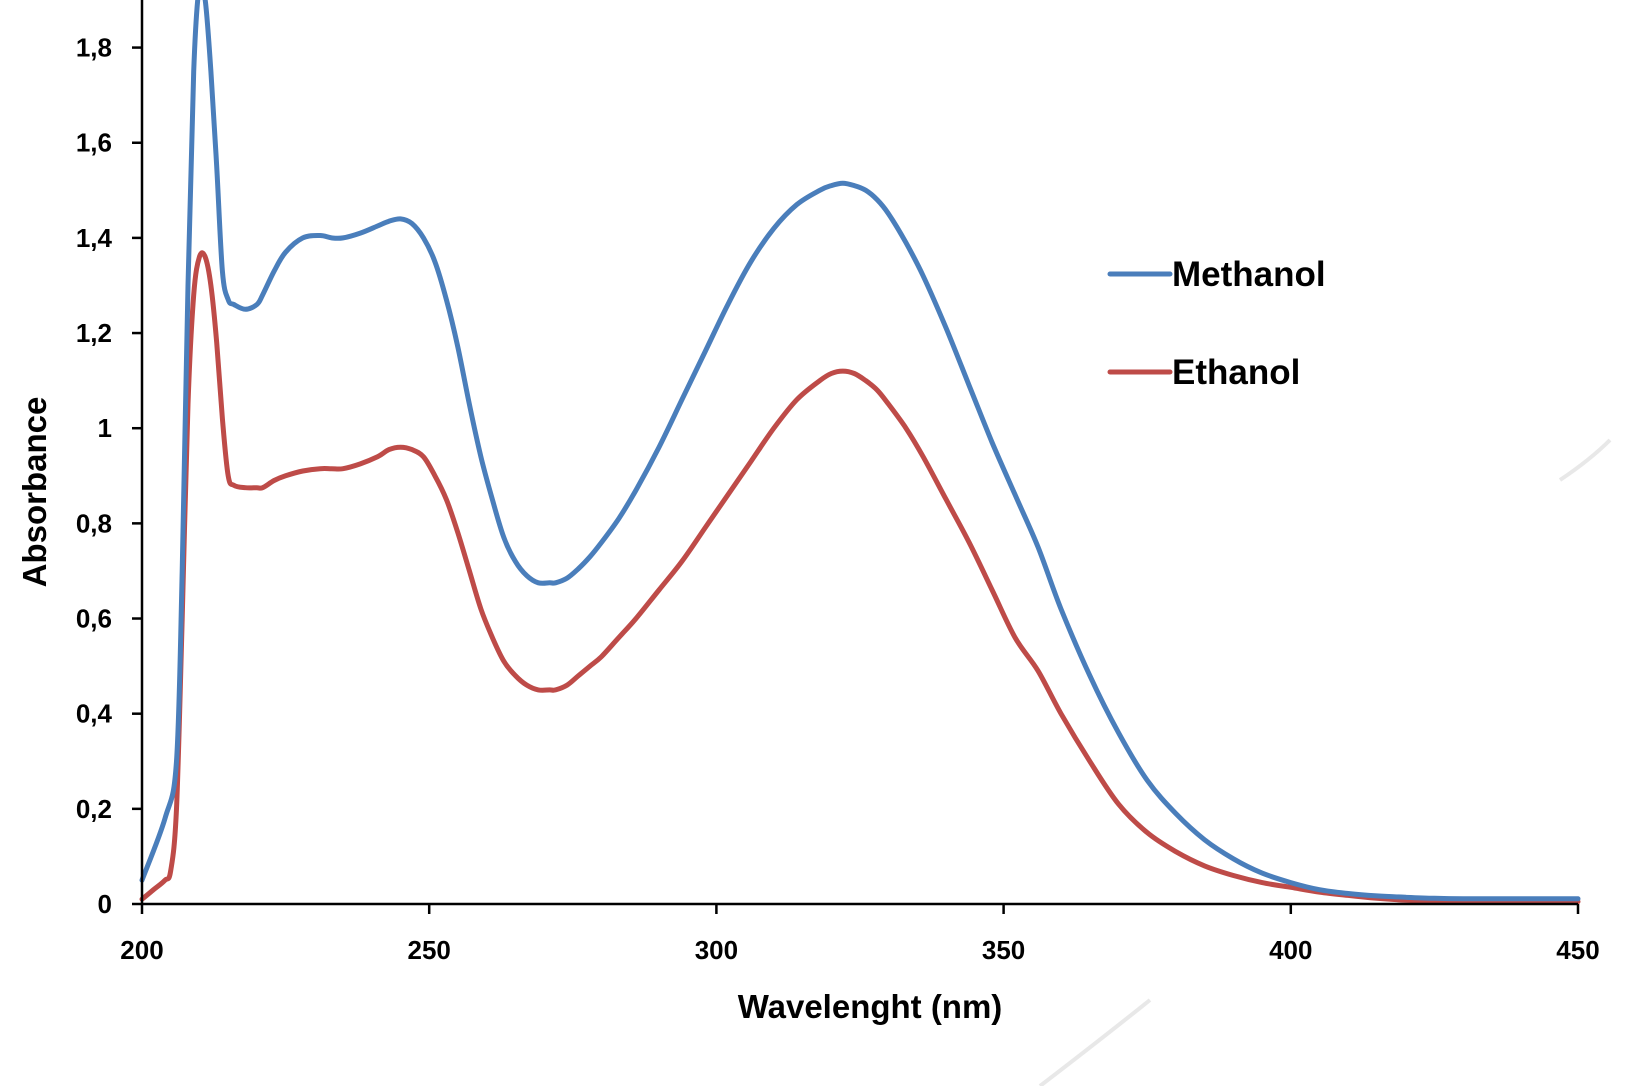  What do you see at coordinates (141, 950) in the screenshot?
I see `x-tick-label: 200` at bounding box center [141, 950].